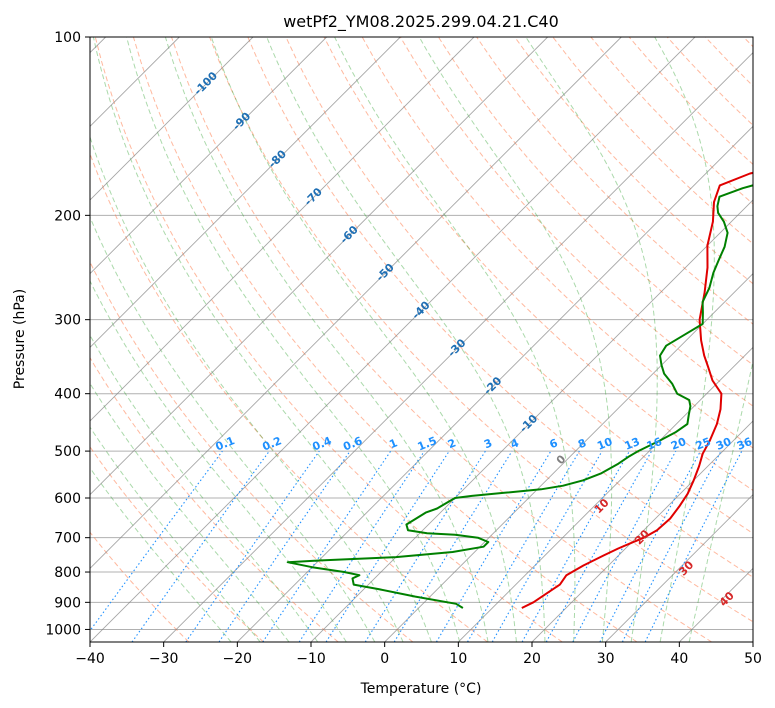  I want to click on y-tick-label: 600, so click(67, 499).